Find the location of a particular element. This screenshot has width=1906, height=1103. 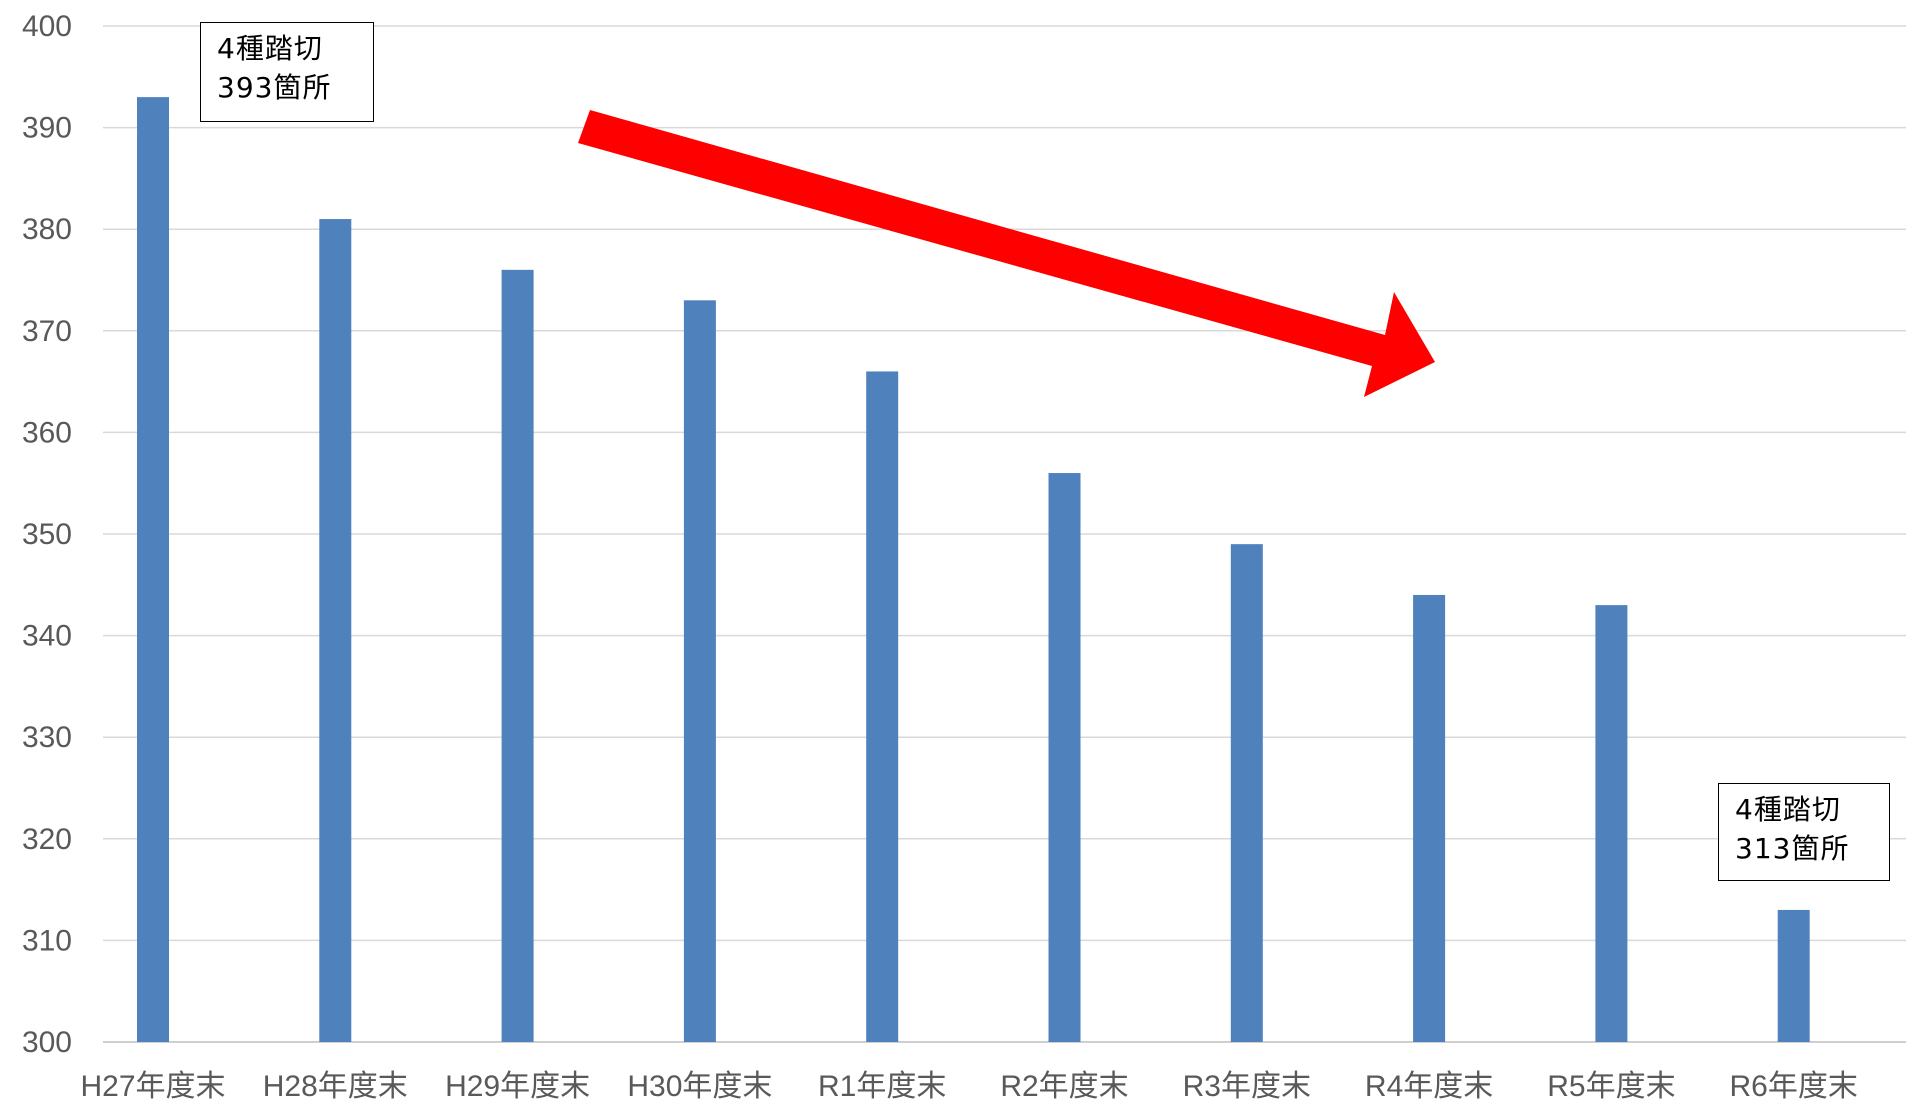

y-axis-tick-labels: 300 310 320 330 340 350 360 370 380 390 400 is located at coordinates (47, 534).